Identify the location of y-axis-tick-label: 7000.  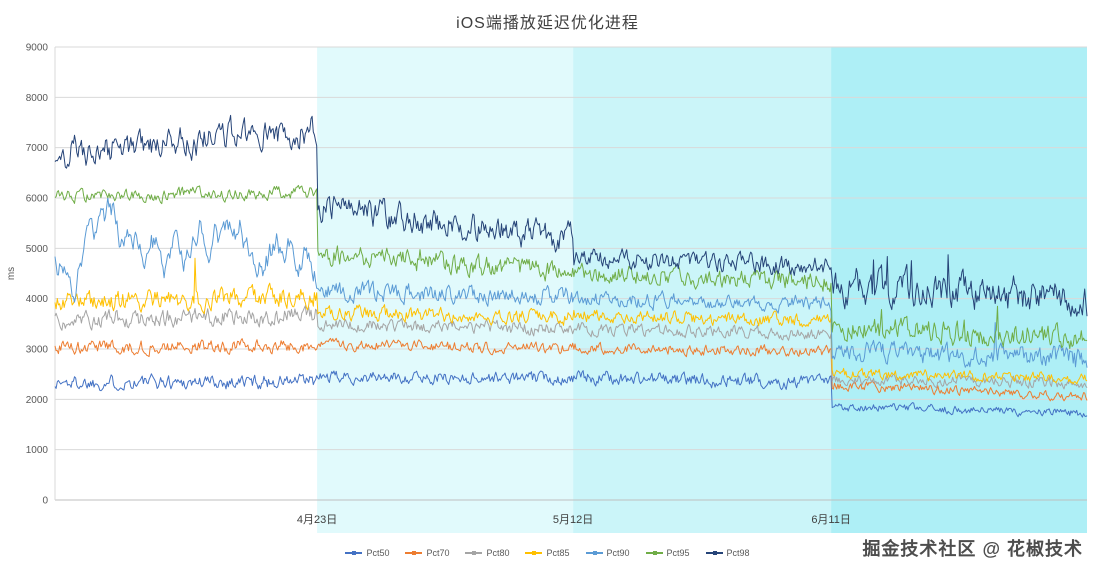
(37, 148).